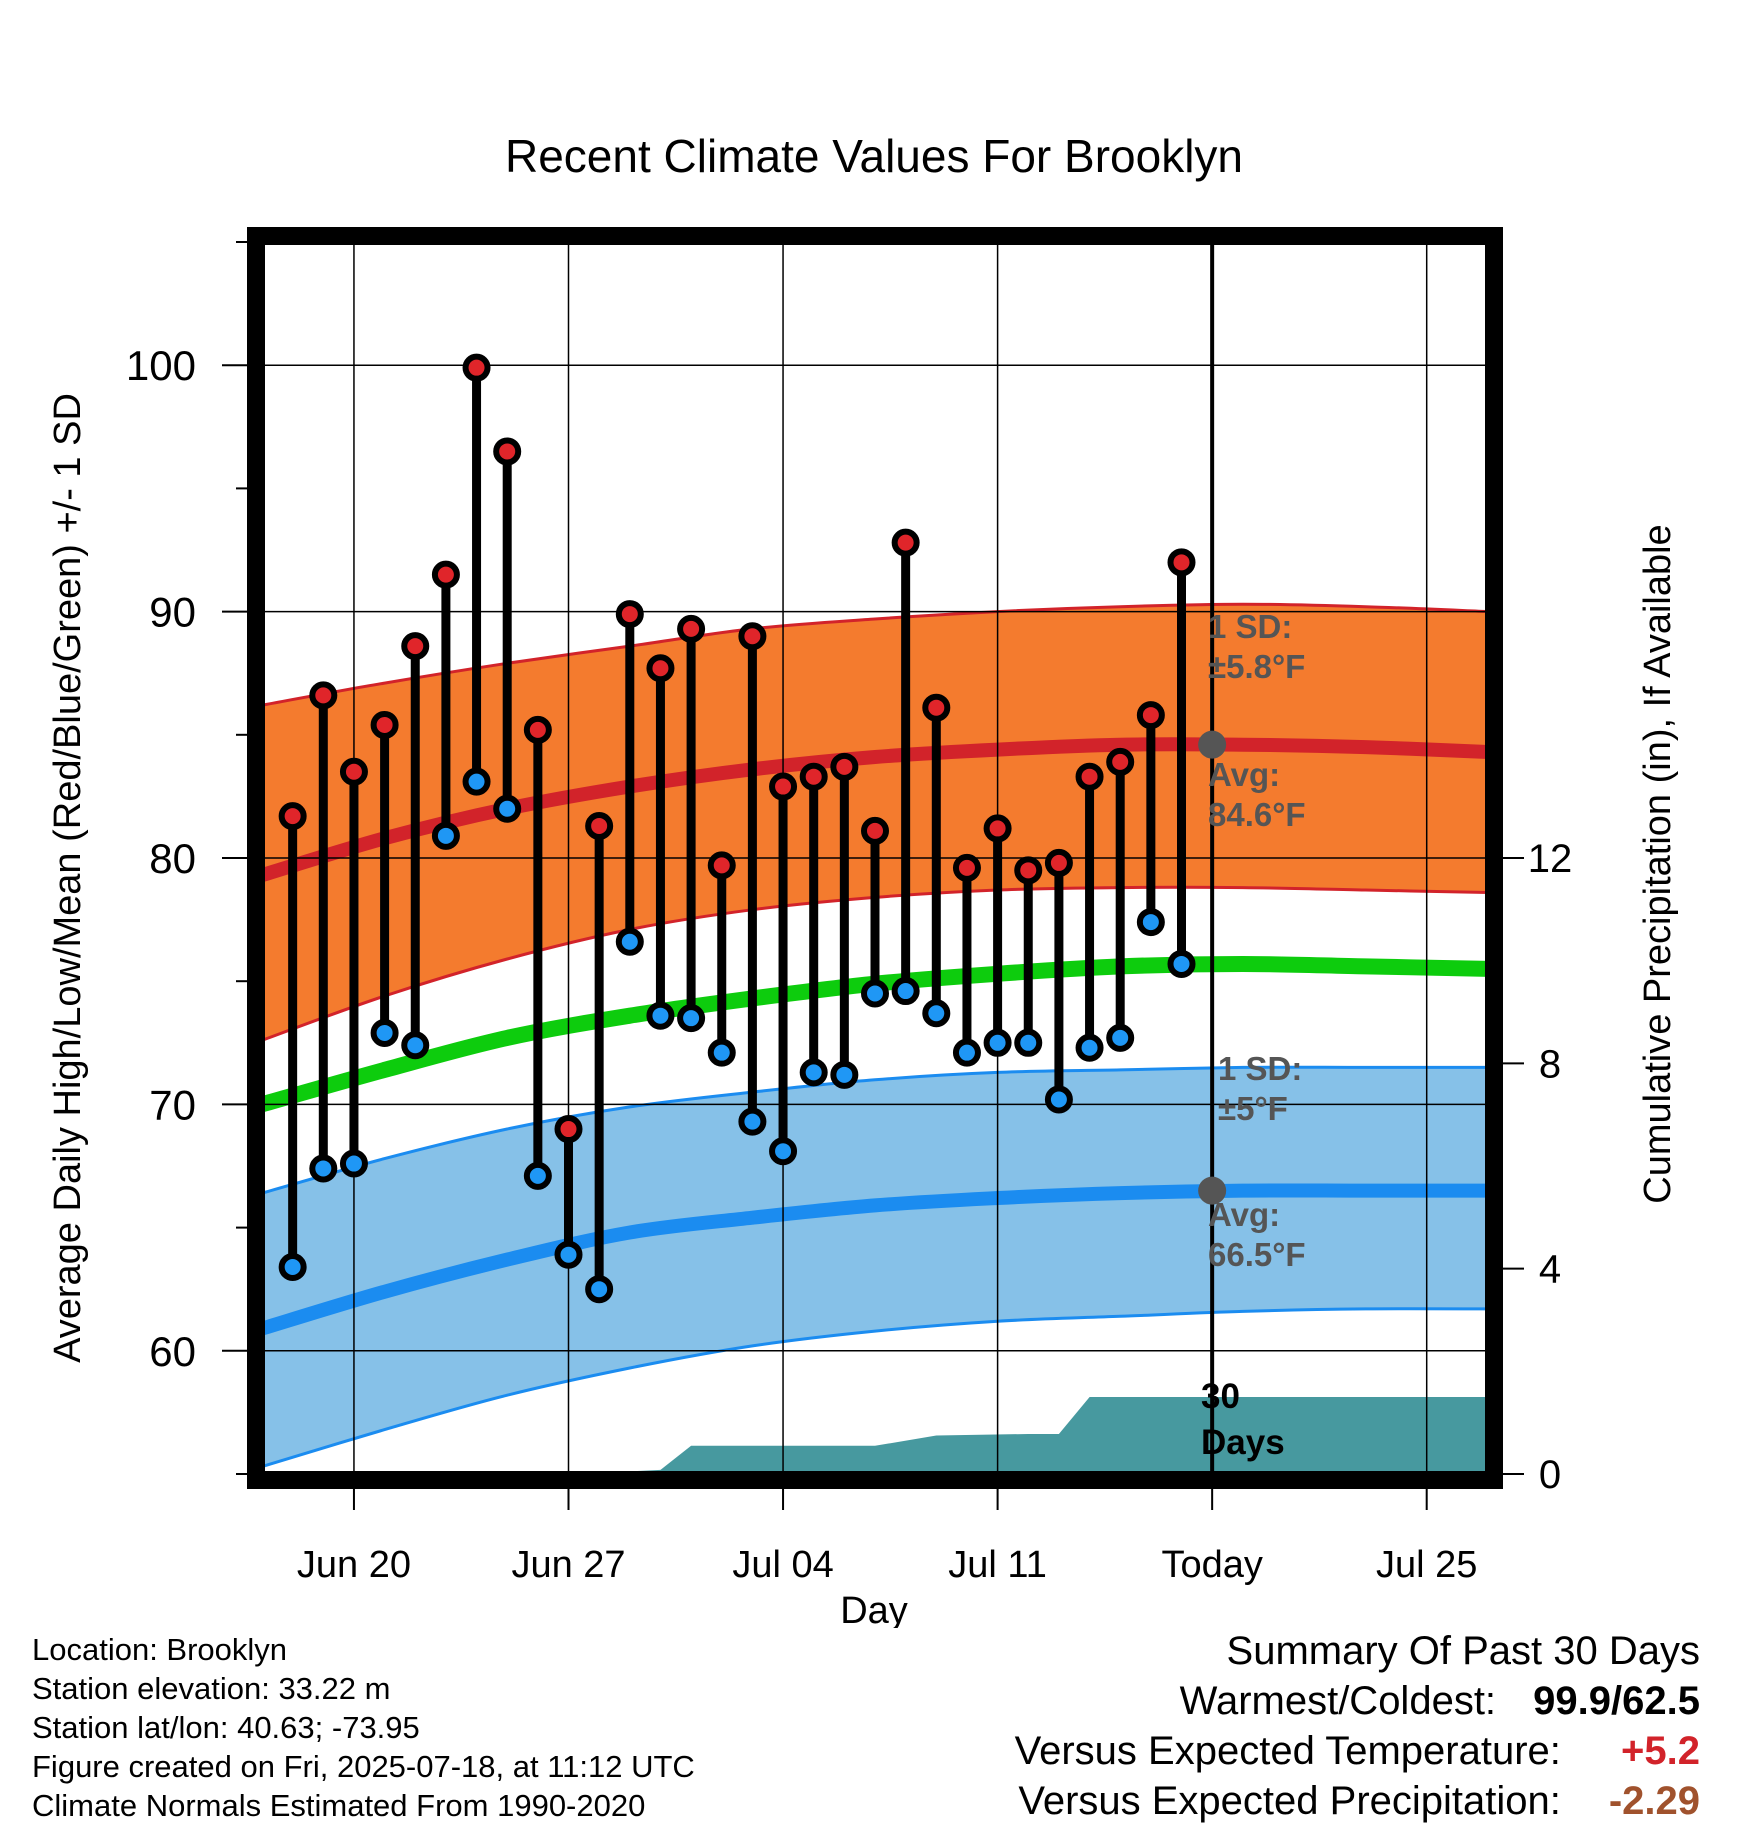 The width and height of the screenshot is (1748, 1828). What do you see at coordinates (875, 1388) in the screenshot?
I see `low-sd-lower-line` at bounding box center [875, 1388].